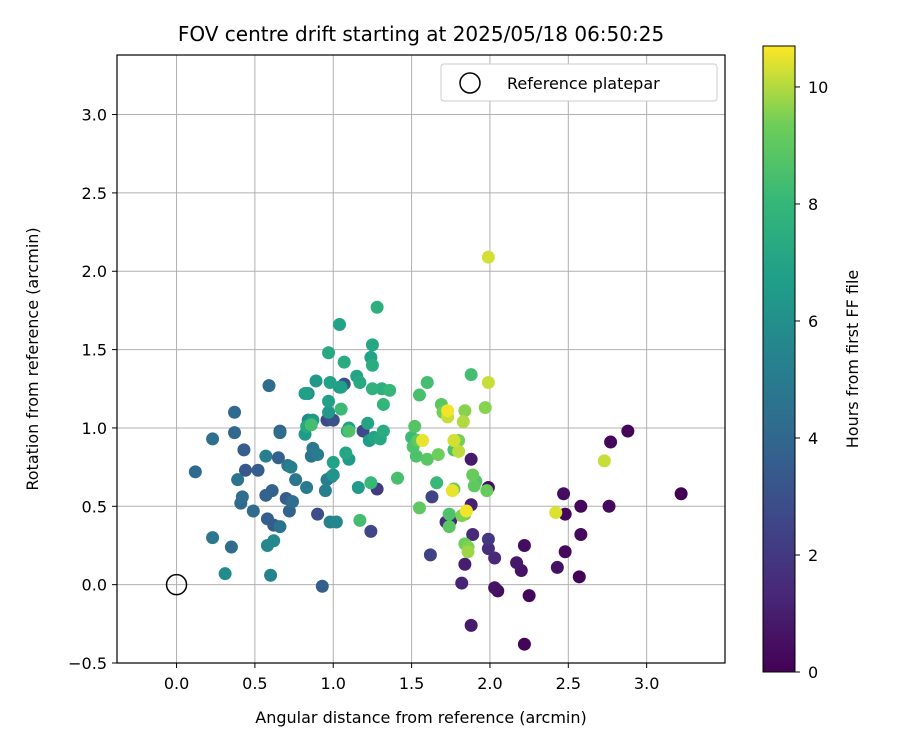 This screenshot has width=900, height=750. I want to click on x-tick-label: 2.0, so click(489, 683).